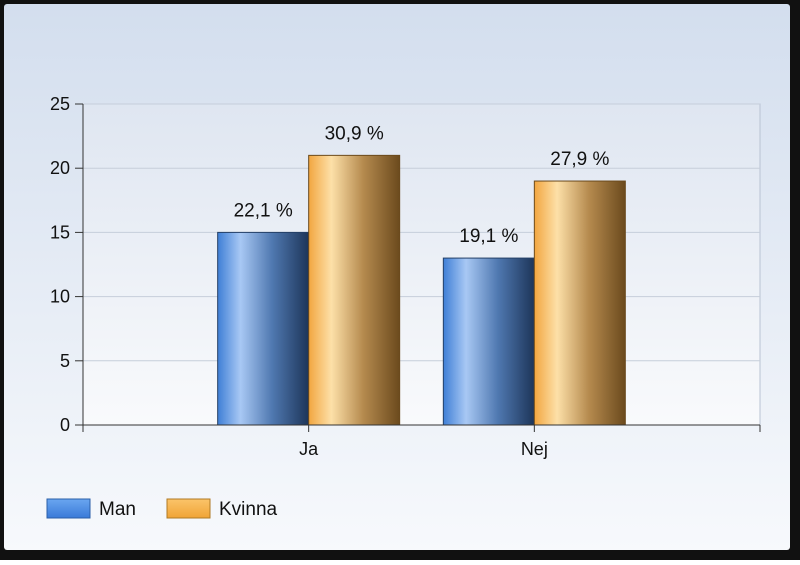 The height and width of the screenshot is (565, 800). What do you see at coordinates (60, 168) in the screenshot?
I see `y-tick-label: 20` at bounding box center [60, 168].